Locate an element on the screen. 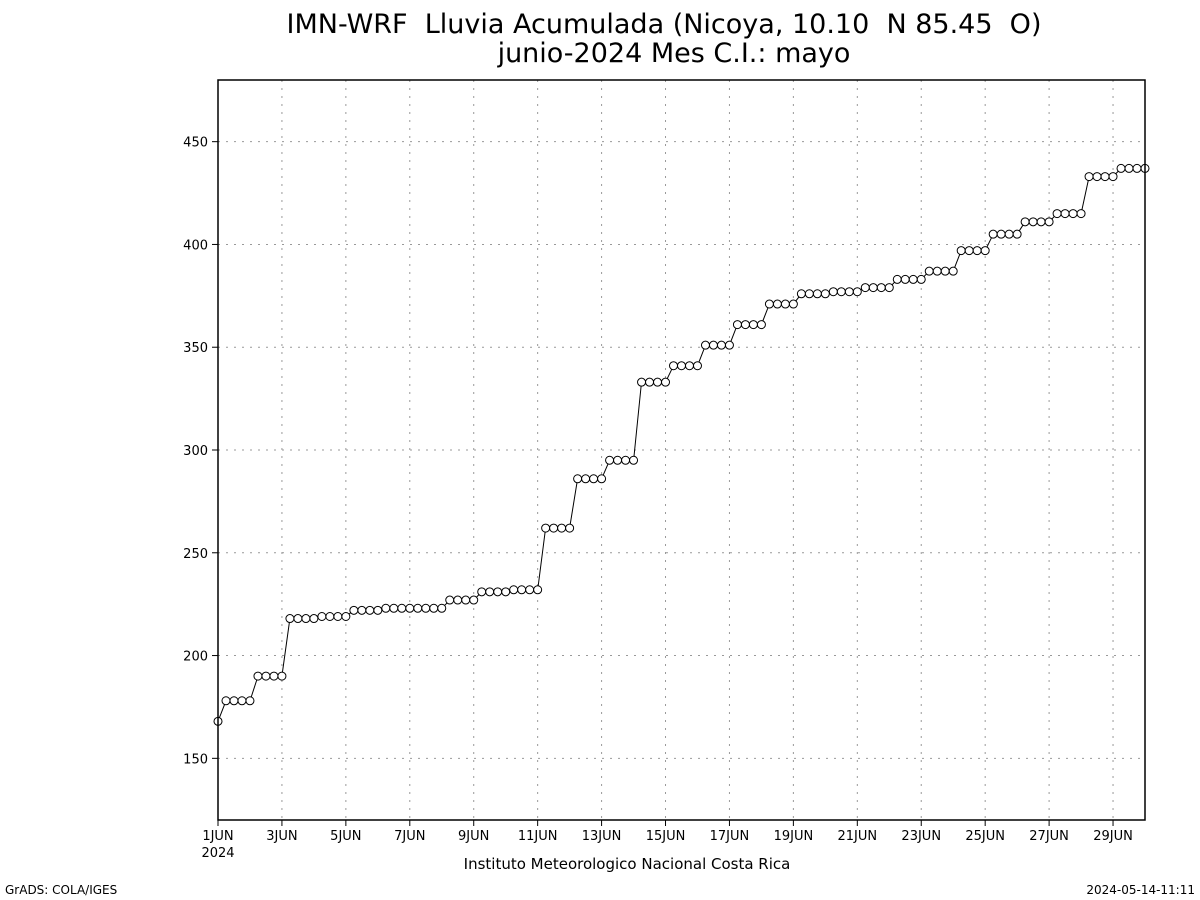 Image resolution: width=1200 pixels, height=900 pixels. xtick-year-label: 2024 is located at coordinates (217, 853).